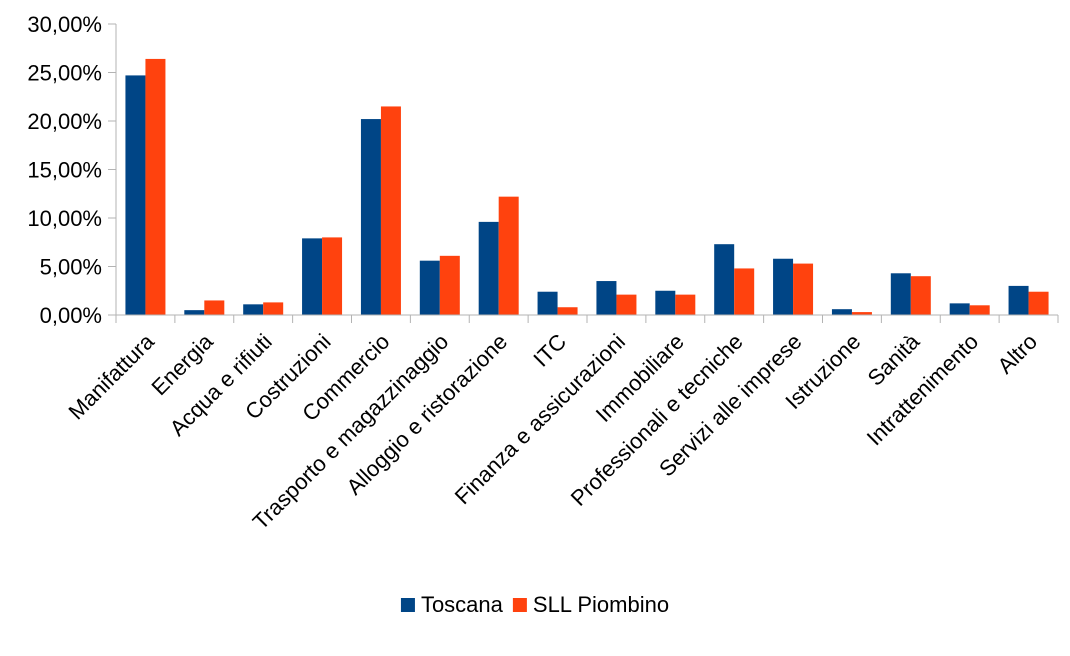 Image resolution: width=1070 pixels, height=656 pixels. What do you see at coordinates (111, 376) in the screenshot?
I see `x-category-label: Manifattura` at bounding box center [111, 376].